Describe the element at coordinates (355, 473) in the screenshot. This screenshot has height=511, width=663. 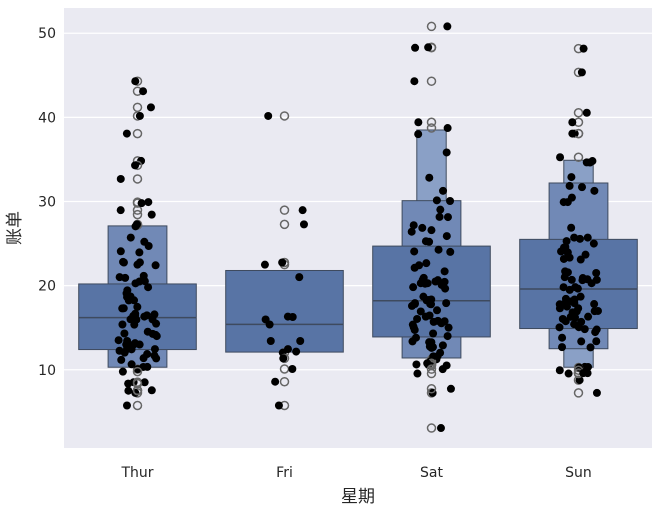
I see `x-tick-labels: Thur Fri Sat Sun` at that location.